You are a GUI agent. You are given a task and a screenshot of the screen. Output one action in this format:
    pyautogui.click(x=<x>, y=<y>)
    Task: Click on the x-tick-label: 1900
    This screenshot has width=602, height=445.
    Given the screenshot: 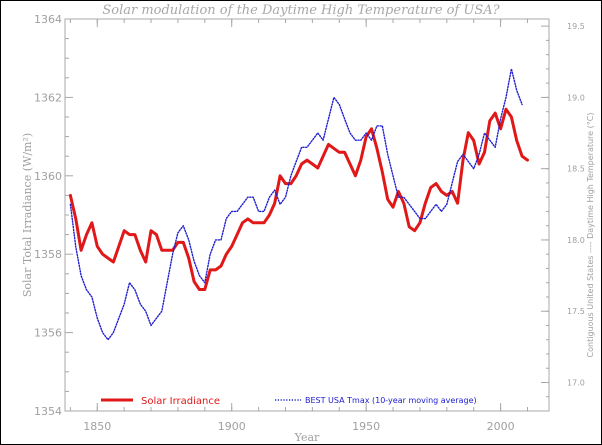 What is the action you would take?
    pyautogui.click(x=232, y=426)
    